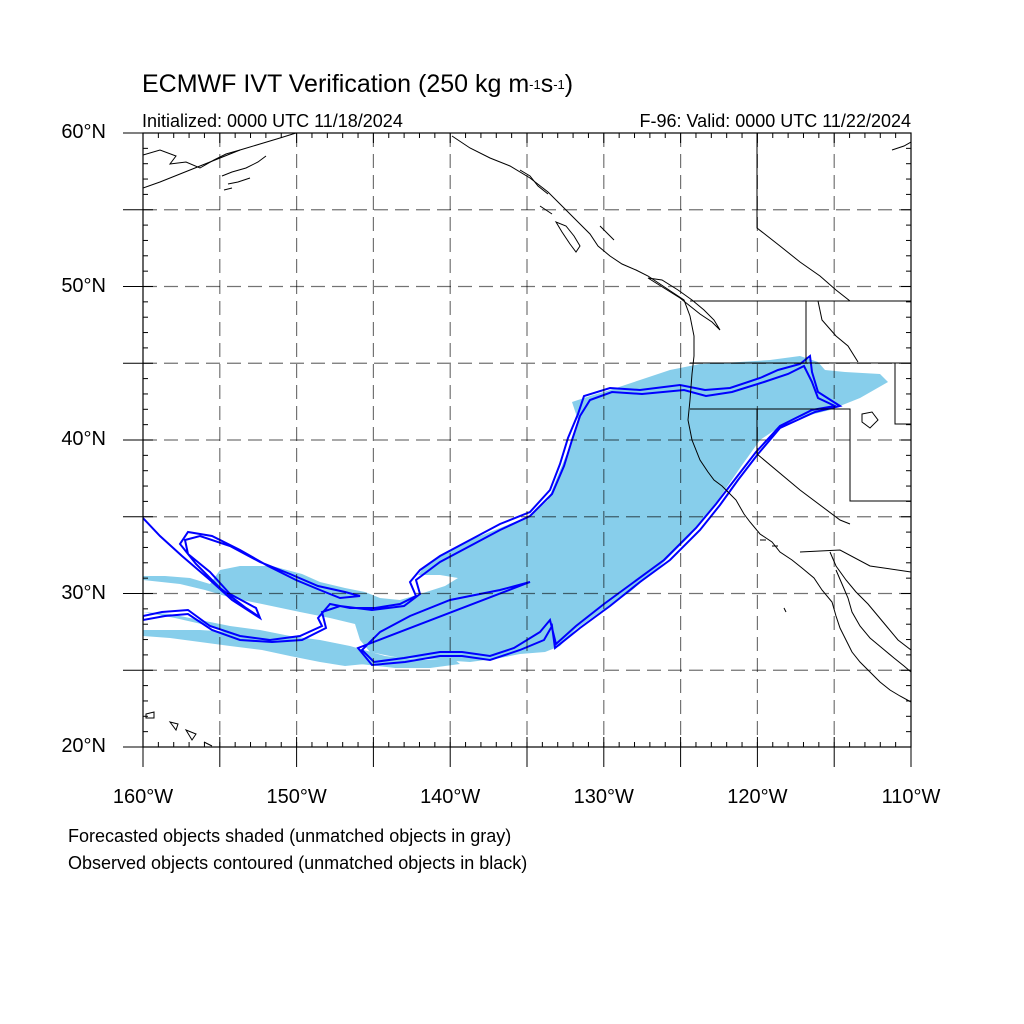  What do you see at coordinates (179, 729) in the screenshot?
I see `hawaii-islands` at bounding box center [179, 729].